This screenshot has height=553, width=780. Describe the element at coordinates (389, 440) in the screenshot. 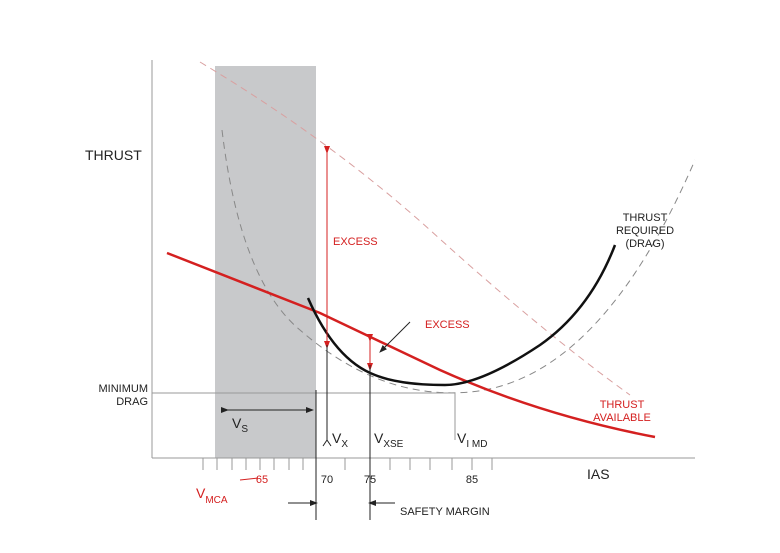

I see `vxse-label: VXSE` at that location.